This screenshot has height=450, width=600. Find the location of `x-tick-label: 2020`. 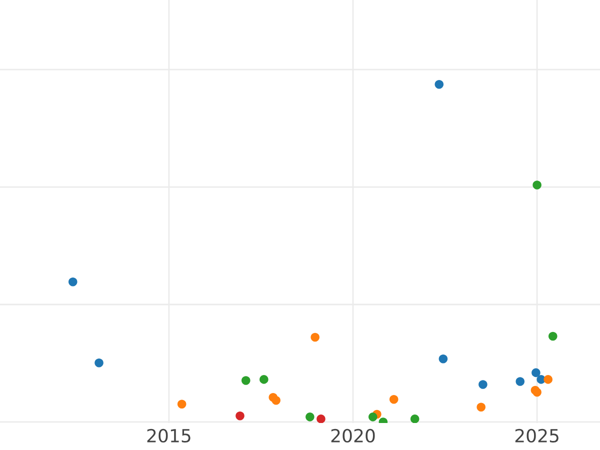

x-tick-label: 2020 is located at coordinates (353, 435).